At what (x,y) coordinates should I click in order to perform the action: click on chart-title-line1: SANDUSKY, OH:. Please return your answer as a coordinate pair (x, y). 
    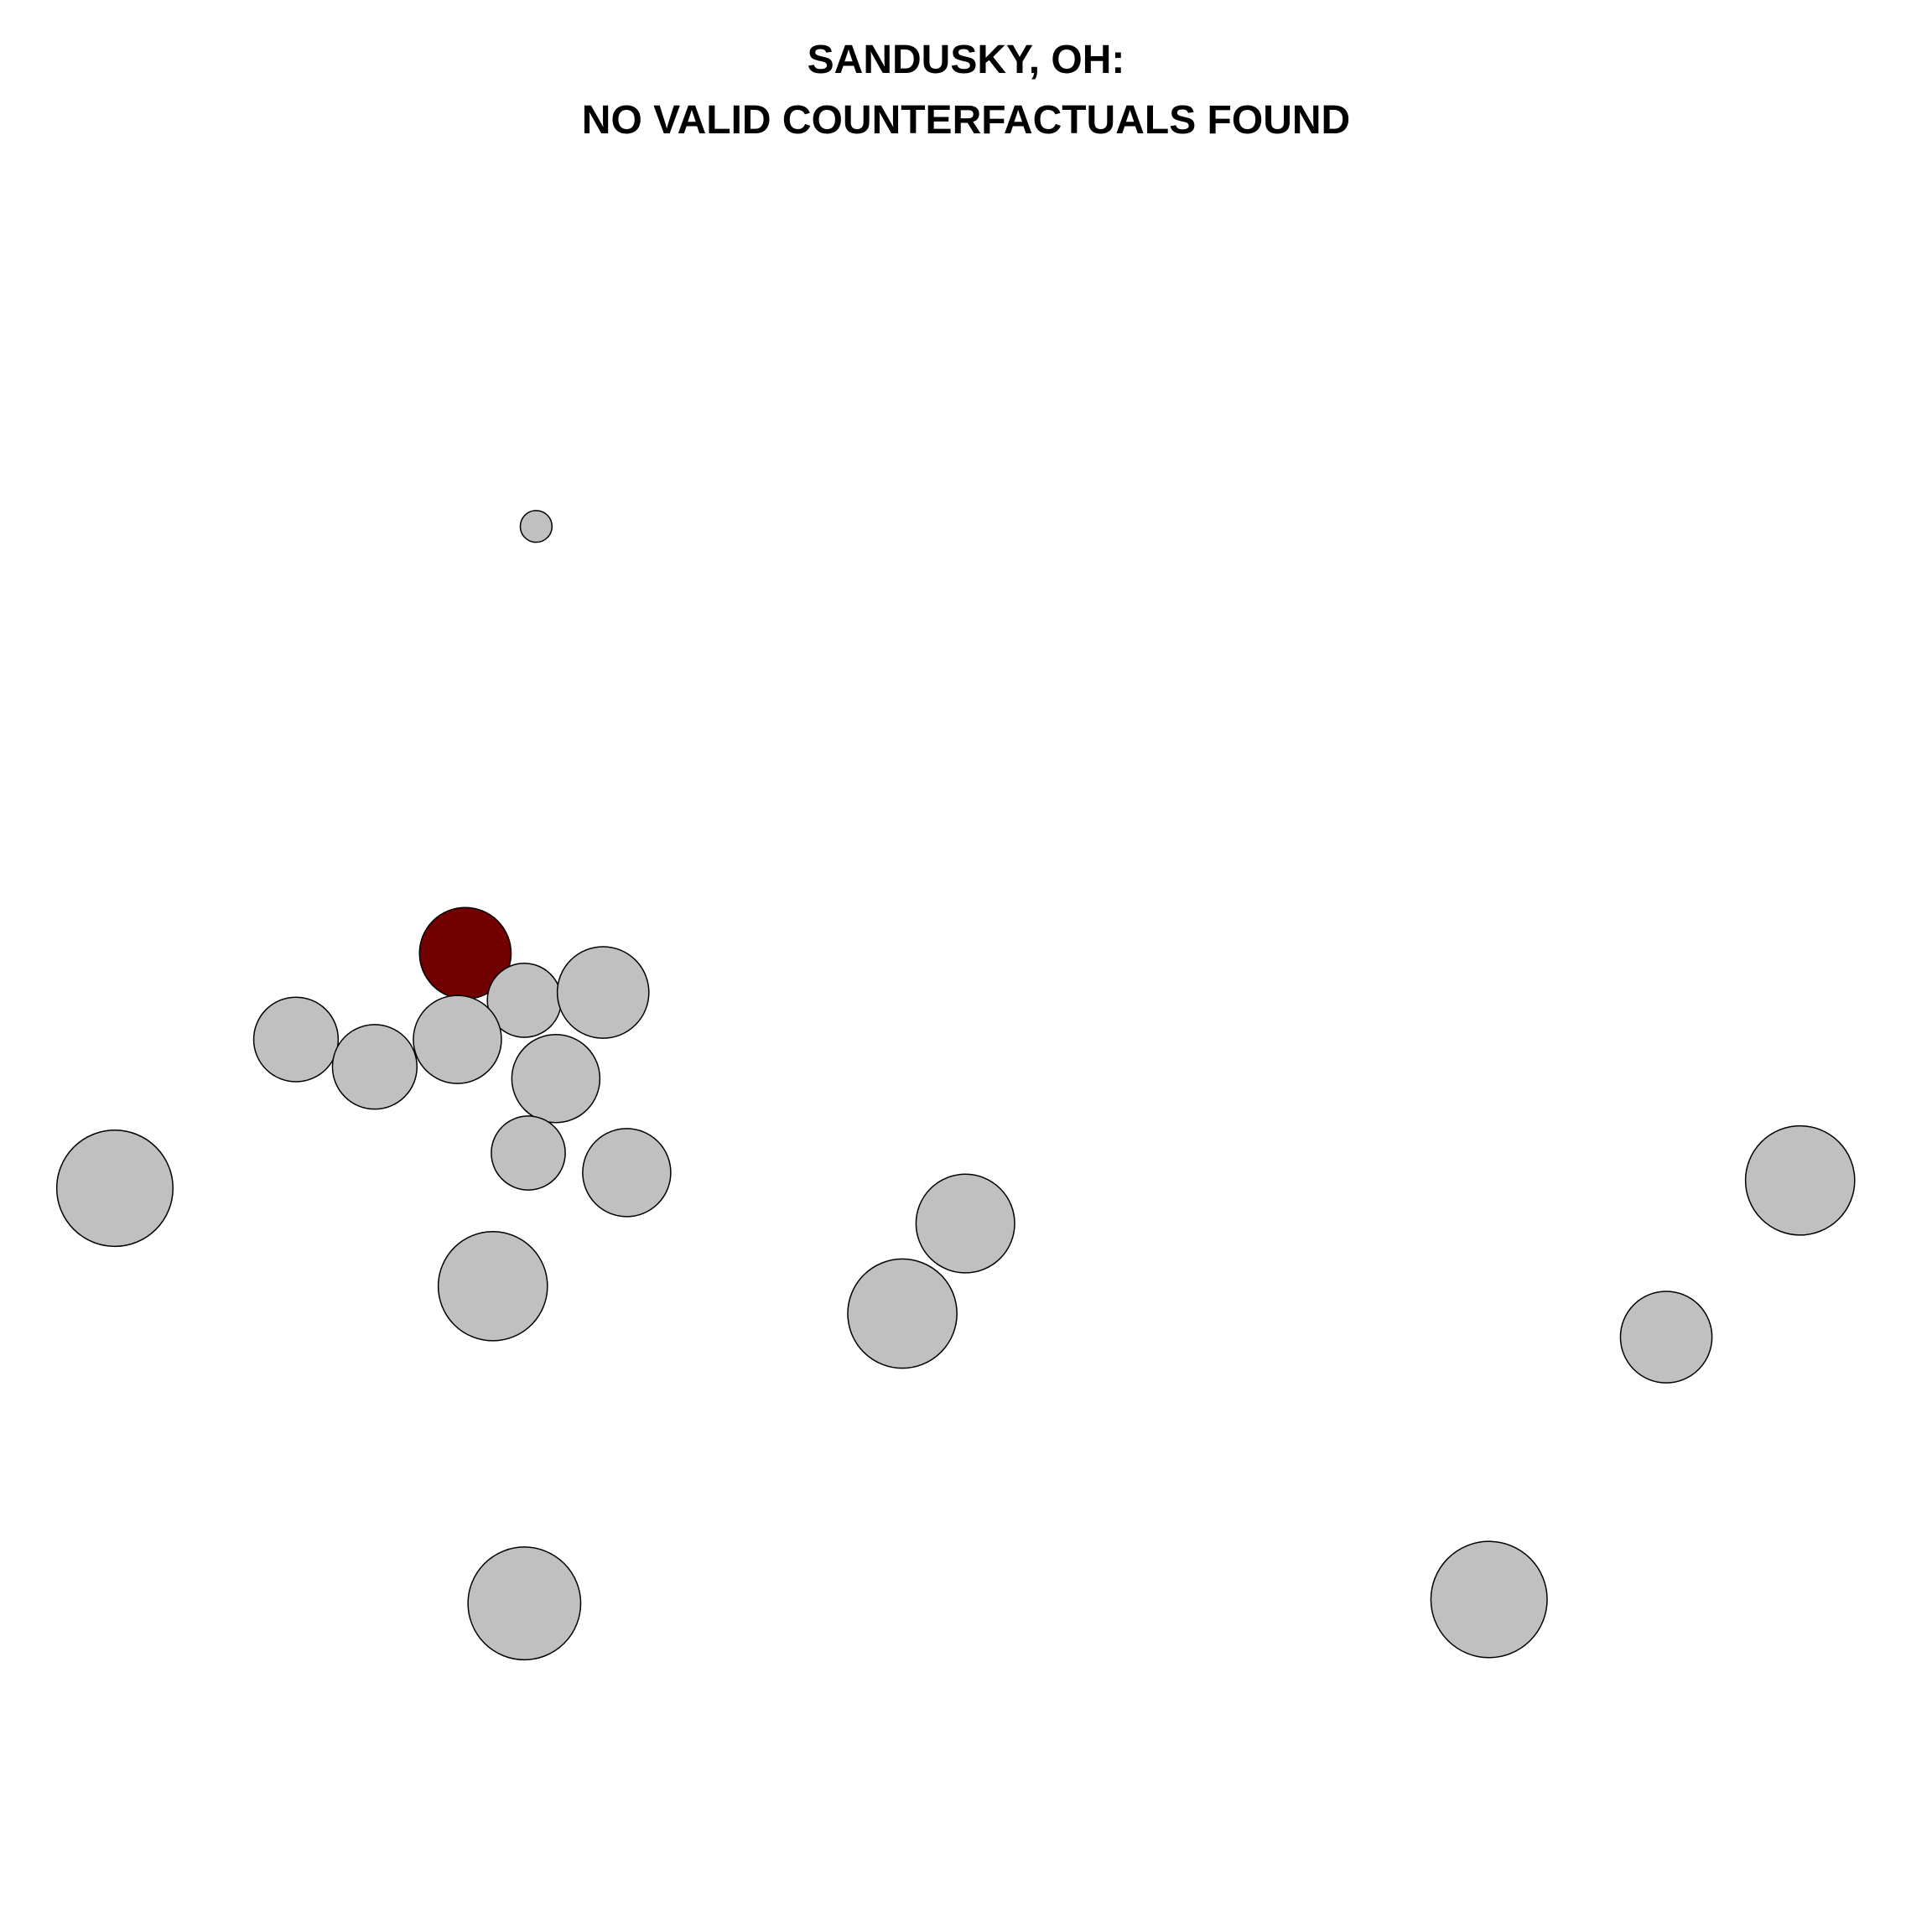
    Looking at the image, I should click on (966, 60).